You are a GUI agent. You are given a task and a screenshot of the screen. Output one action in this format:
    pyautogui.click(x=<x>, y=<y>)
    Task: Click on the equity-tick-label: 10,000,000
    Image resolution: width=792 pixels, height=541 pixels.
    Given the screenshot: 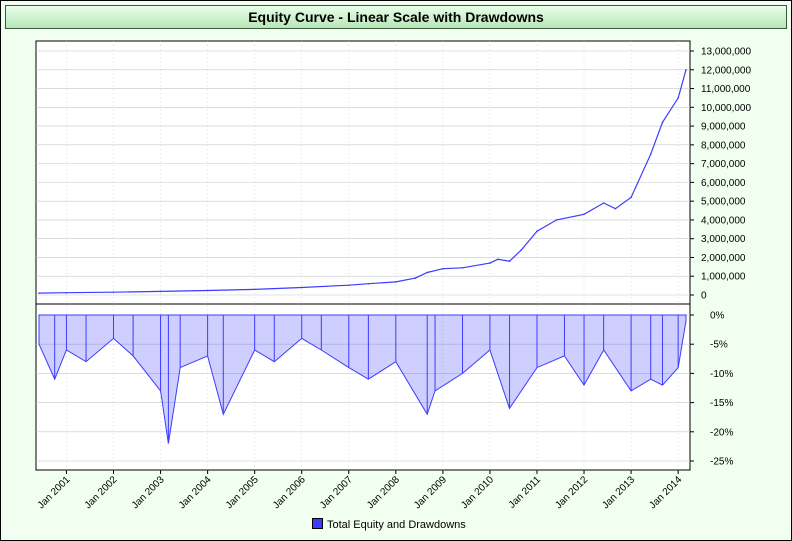 What is the action you would take?
    pyautogui.click(x=726, y=108)
    